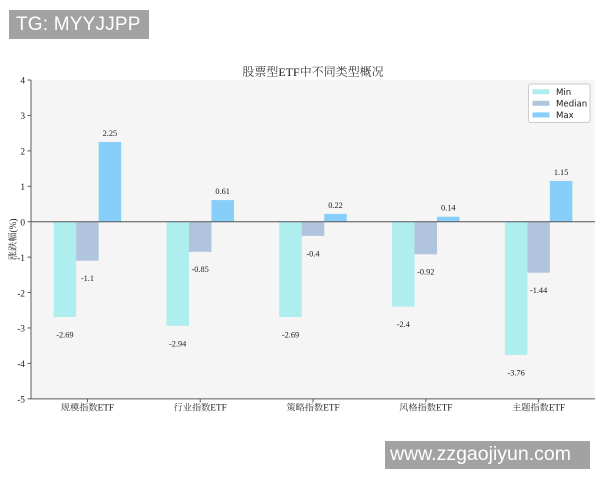  I want to click on value-label-max-0: 2.25, so click(110, 133).